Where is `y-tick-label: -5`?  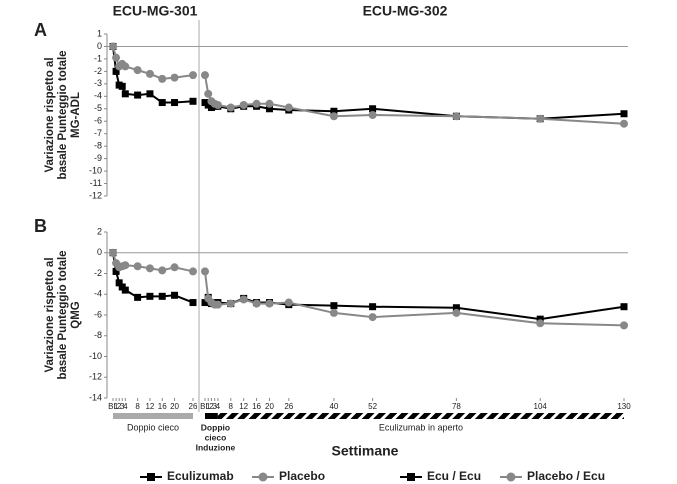 y-tick-label: -5 is located at coordinates (98, 108).